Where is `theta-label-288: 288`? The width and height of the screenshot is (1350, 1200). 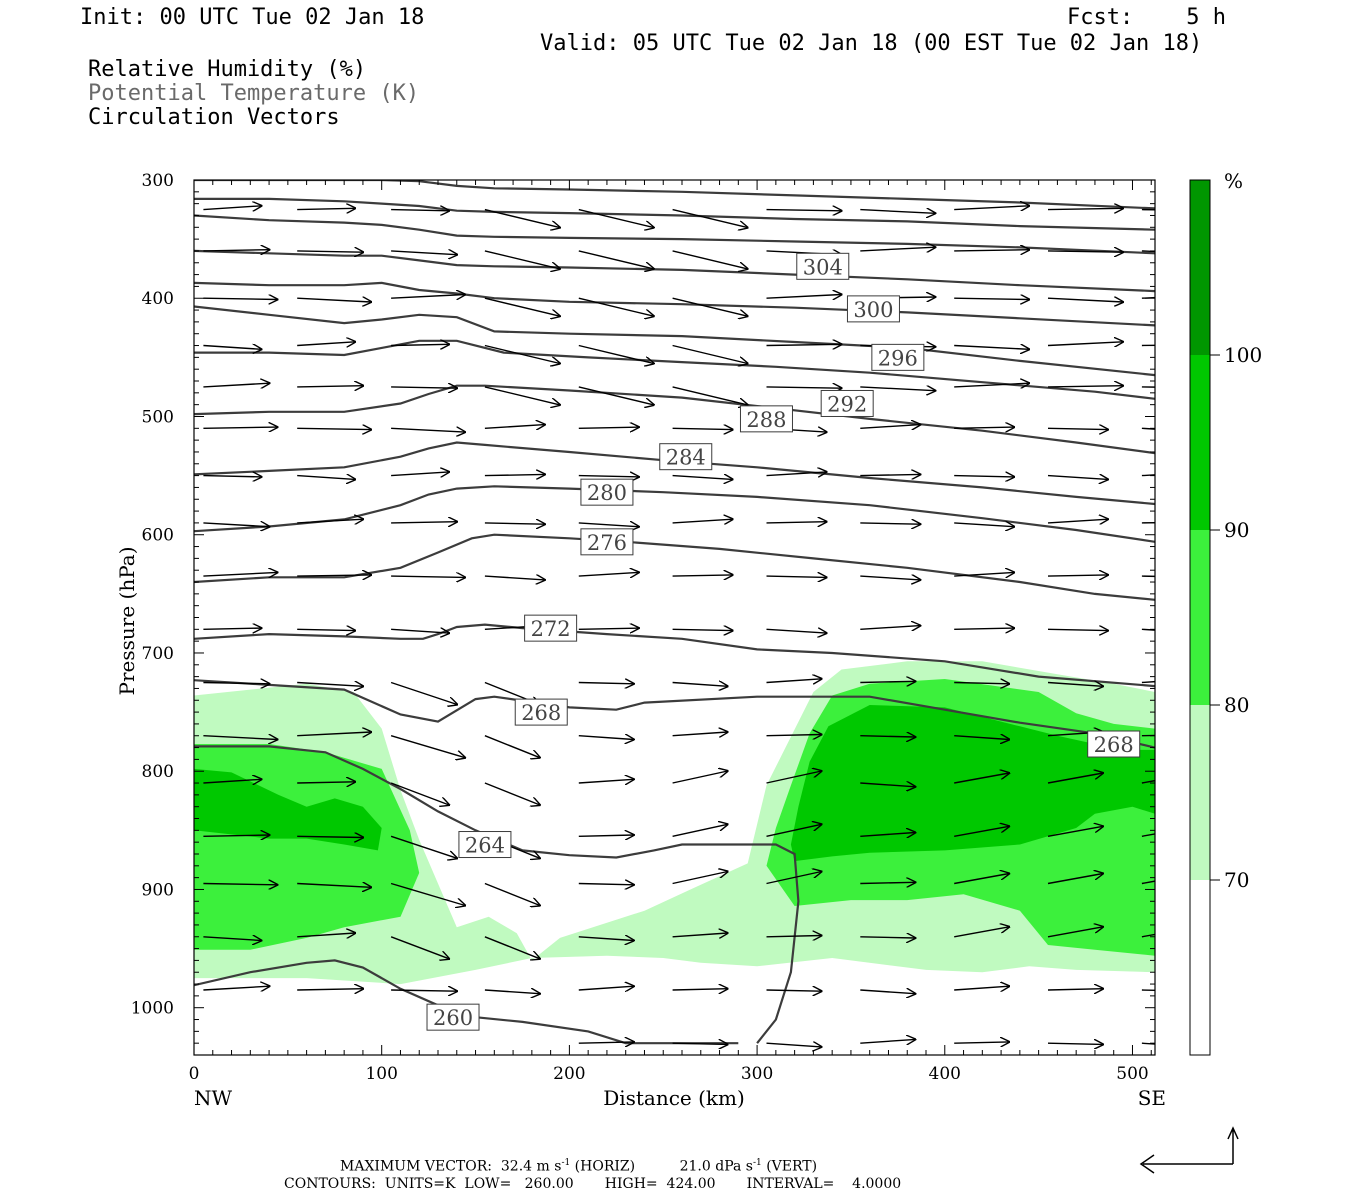 theta-label-288: 288 is located at coordinates (766, 420).